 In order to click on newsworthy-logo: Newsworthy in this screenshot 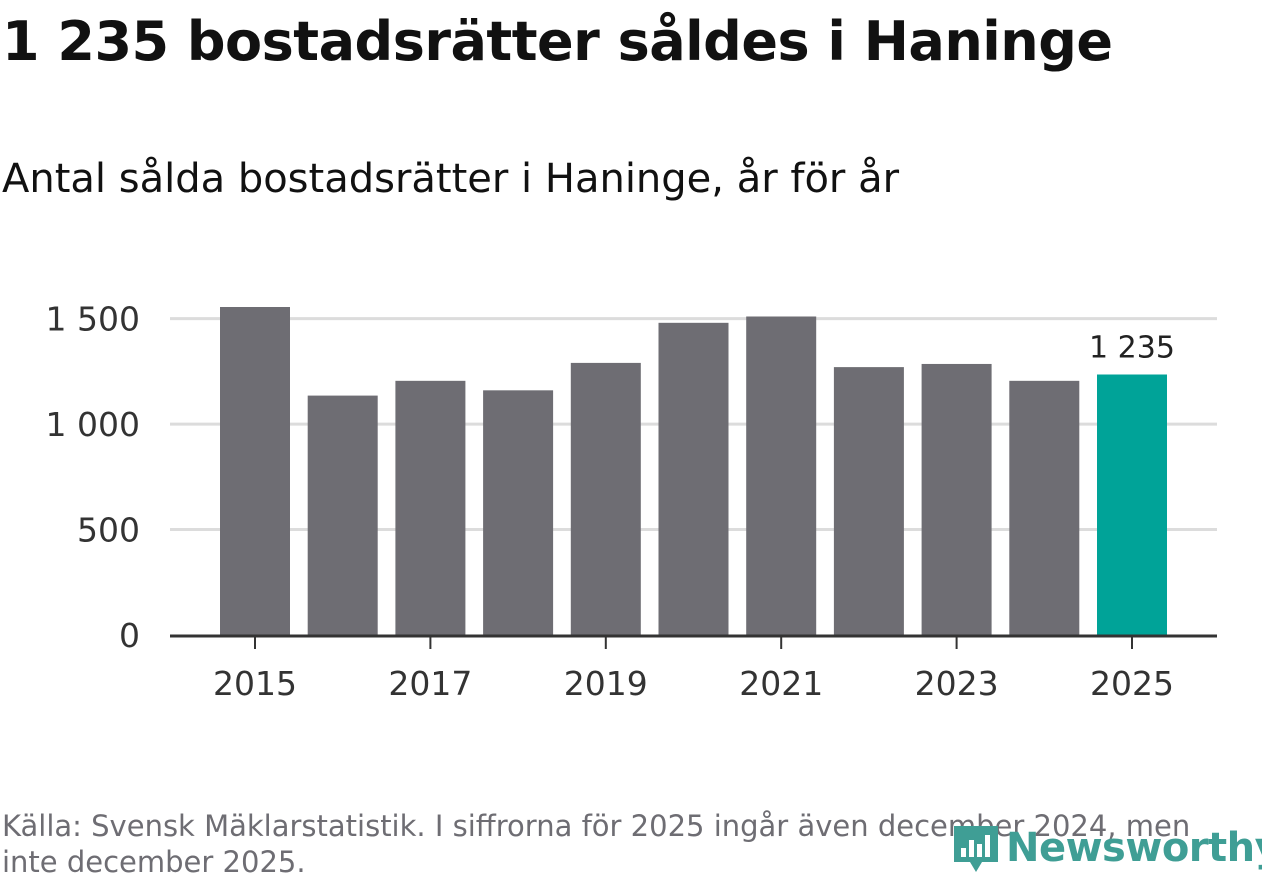, I will do `click(1106, 848)`.